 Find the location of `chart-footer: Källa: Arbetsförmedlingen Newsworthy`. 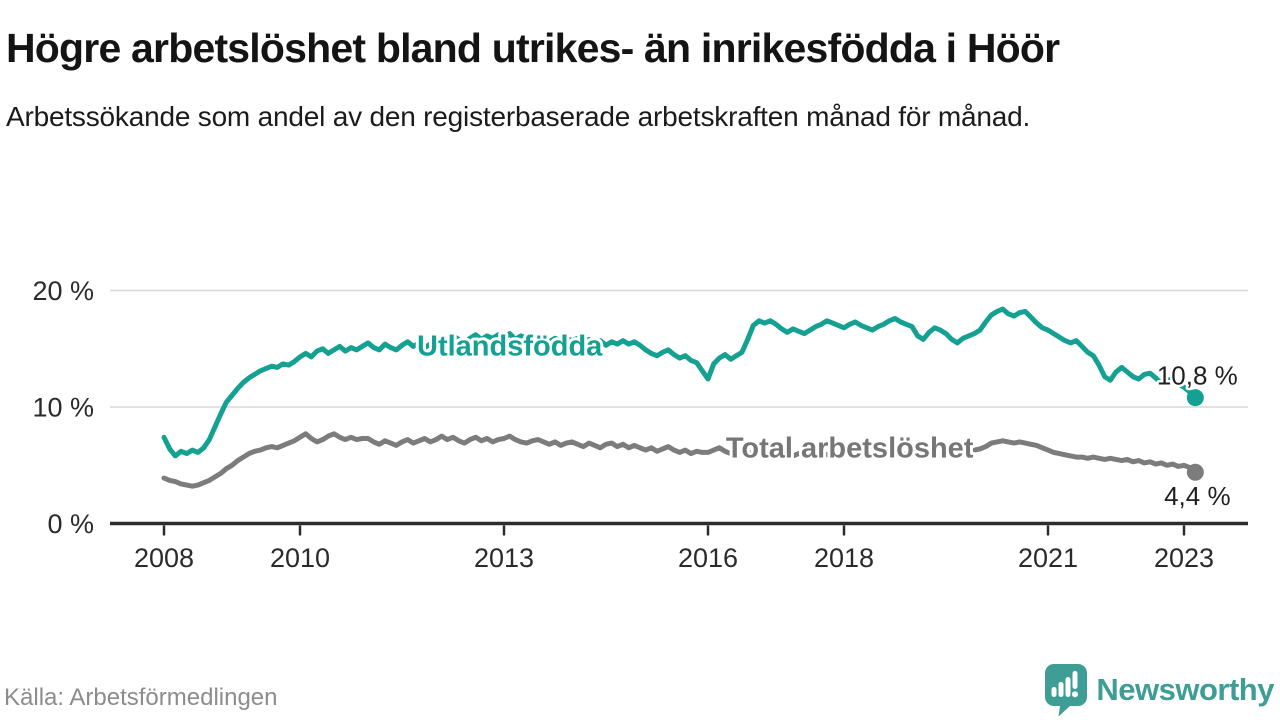

chart-footer: Källa: Arbetsförmedlingen Newsworthy is located at coordinates (640, 680).